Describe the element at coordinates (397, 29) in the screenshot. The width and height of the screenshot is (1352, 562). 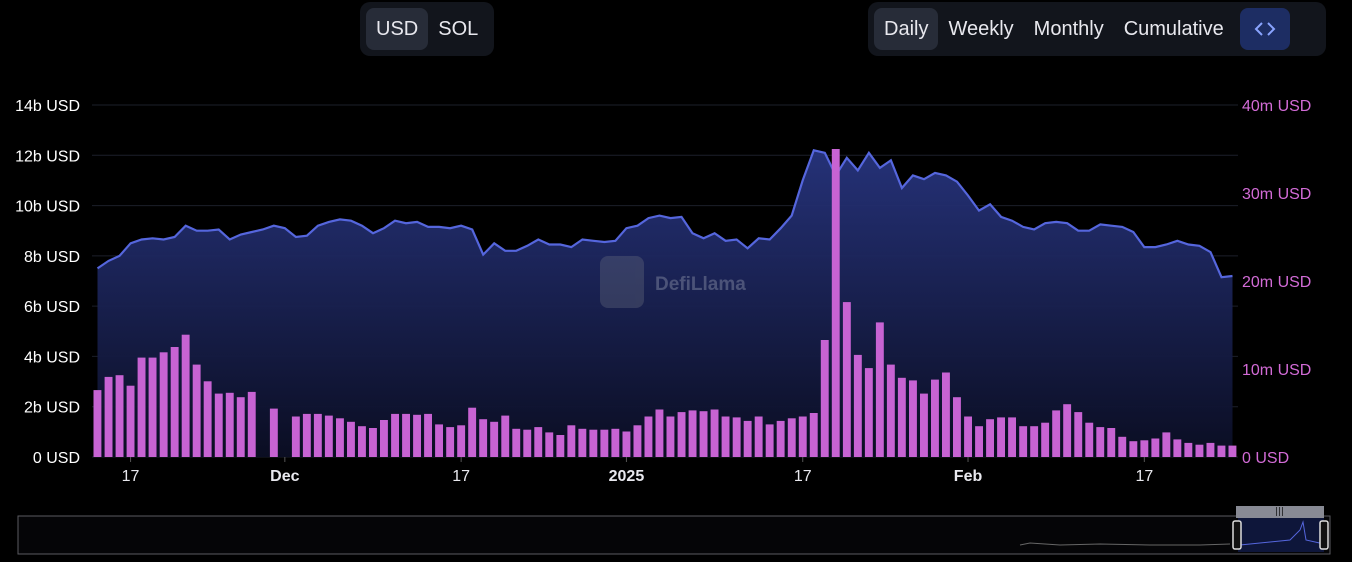
I see `usd-currency-button: USD` at that location.